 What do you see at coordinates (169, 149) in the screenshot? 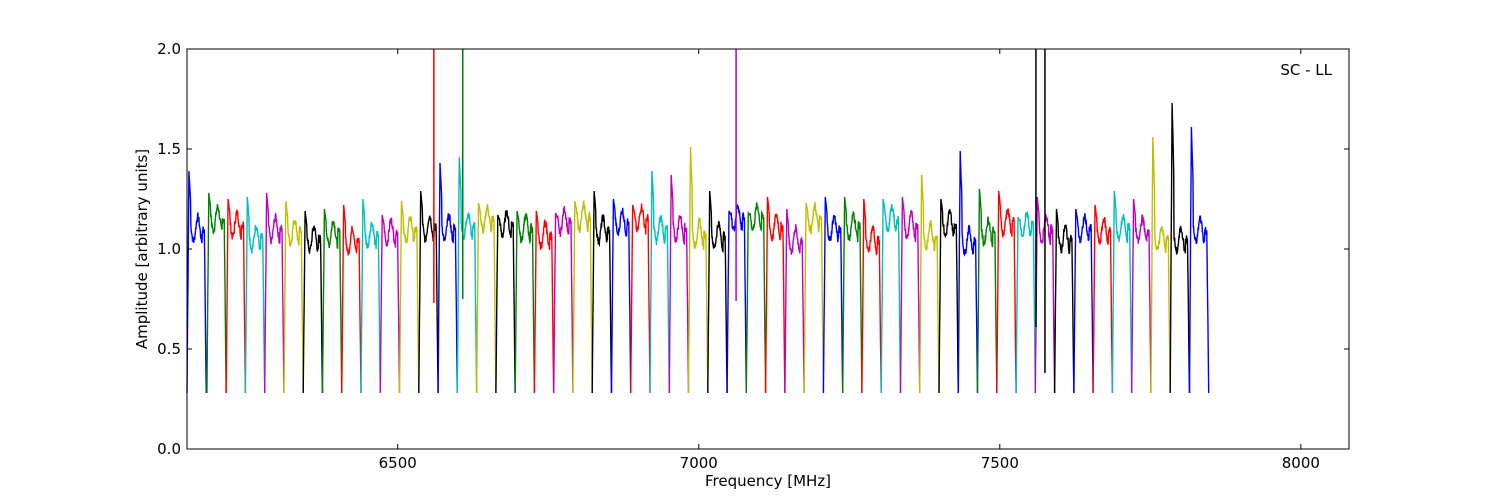
I see `y-tick-label: 1.5` at bounding box center [169, 149].